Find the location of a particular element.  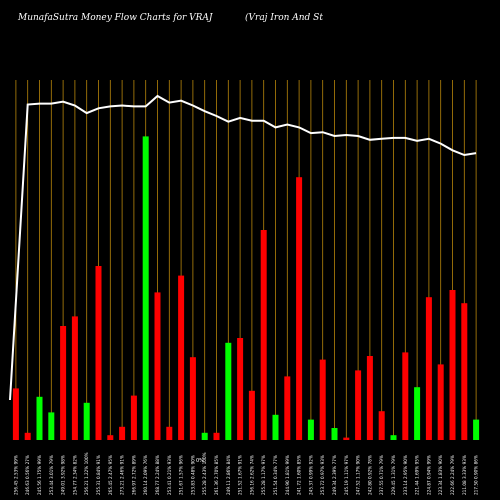

x-tick-label: 253.72 0.97% 93% is located at coordinates (322, 475).